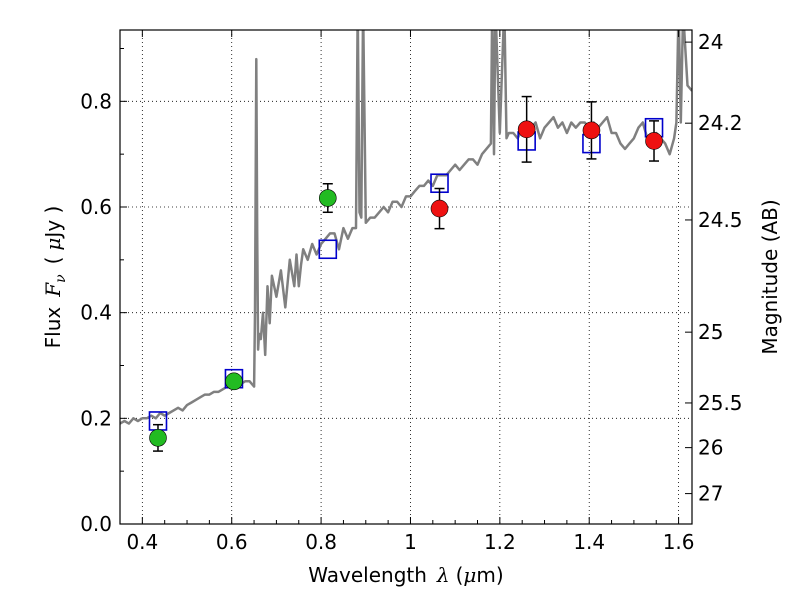 The width and height of the screenshot is (800, 600). I want to click on x-tick-label: 1.4, so click(589, 542).